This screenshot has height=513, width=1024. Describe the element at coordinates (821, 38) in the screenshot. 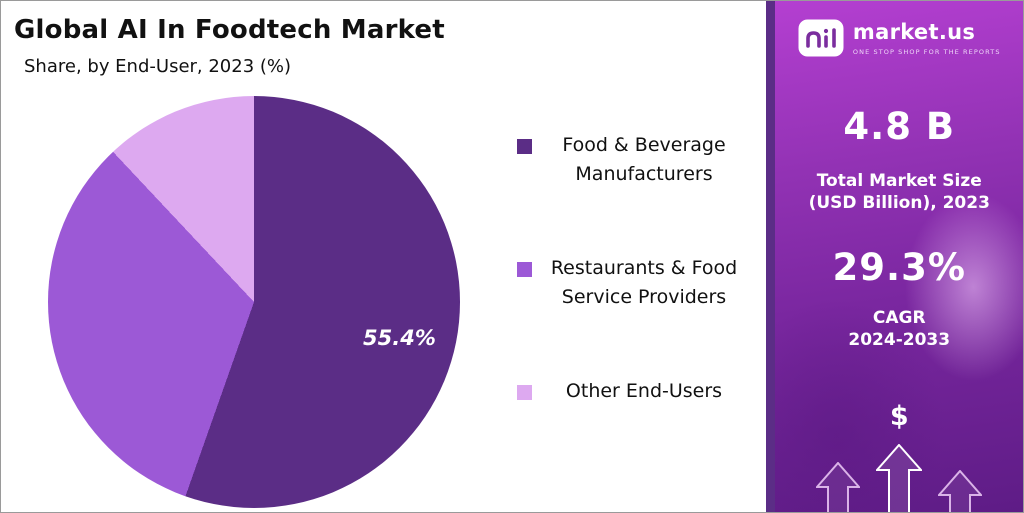

I see `market-us-logo-icon` at that location.